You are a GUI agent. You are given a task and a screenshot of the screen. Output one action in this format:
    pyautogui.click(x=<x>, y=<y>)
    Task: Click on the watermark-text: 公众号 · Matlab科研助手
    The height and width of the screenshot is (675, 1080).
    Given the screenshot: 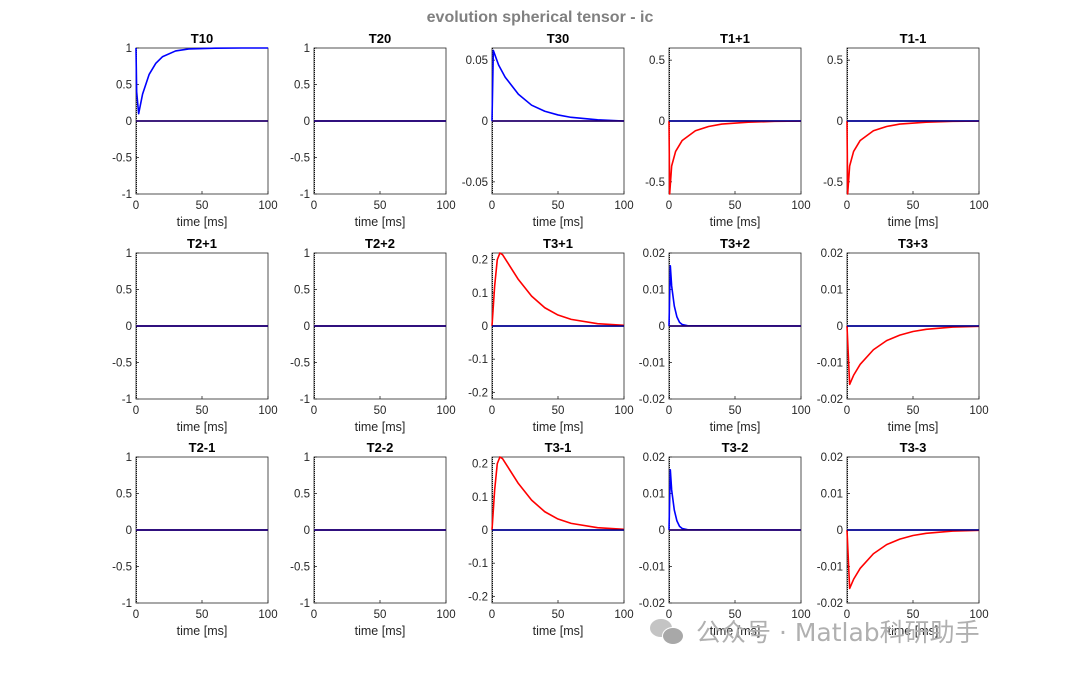 What is the action you would take?
    pyautogui.click(x=838, y=632)
    